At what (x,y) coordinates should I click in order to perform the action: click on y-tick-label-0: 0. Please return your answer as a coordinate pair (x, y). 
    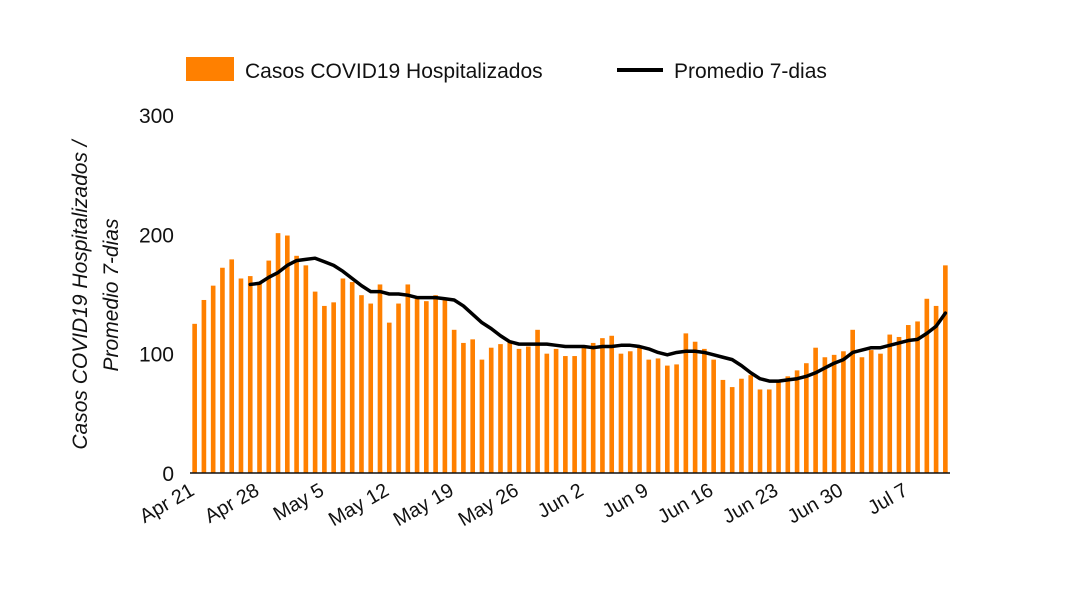
    Looking at the image, I should click on (168, 474).